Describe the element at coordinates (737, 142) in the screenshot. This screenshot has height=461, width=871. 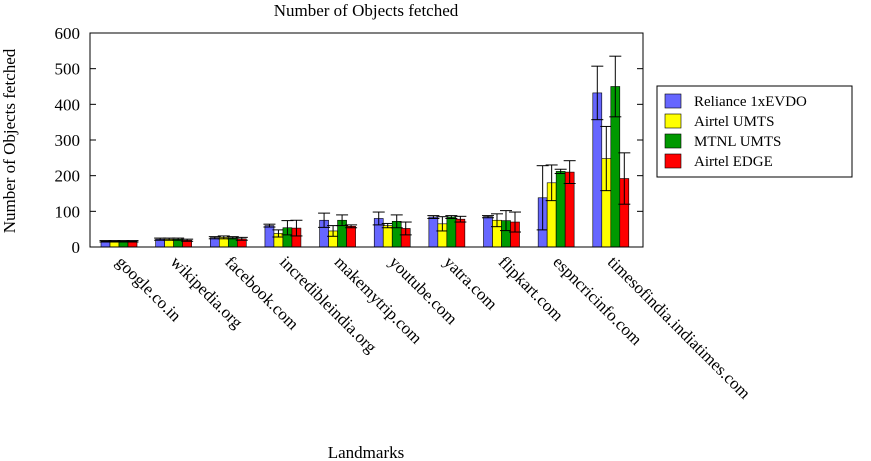
I see `legend-label: MTNL UMTS` at that location.